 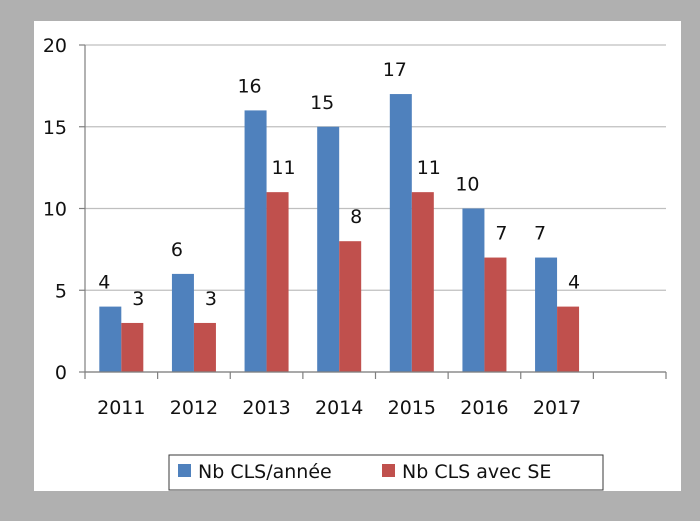 I want to click on data-label: 17, so click(x=395, y=70).